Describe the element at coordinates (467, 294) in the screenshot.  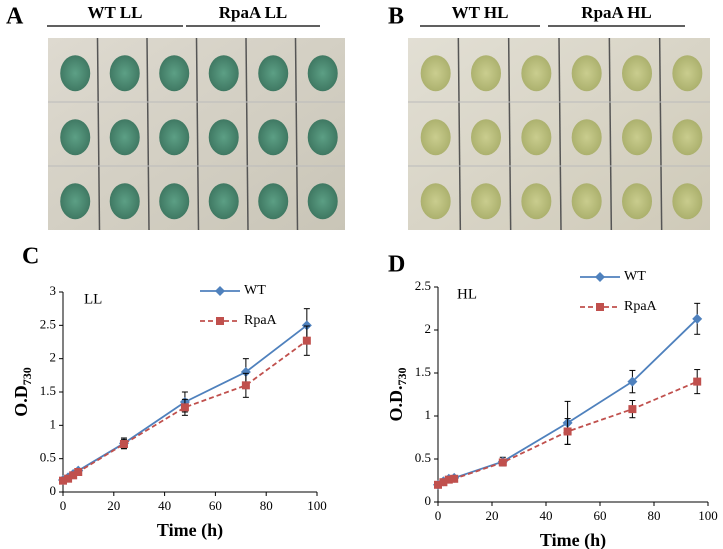
I see `annotation: HL` at that location.